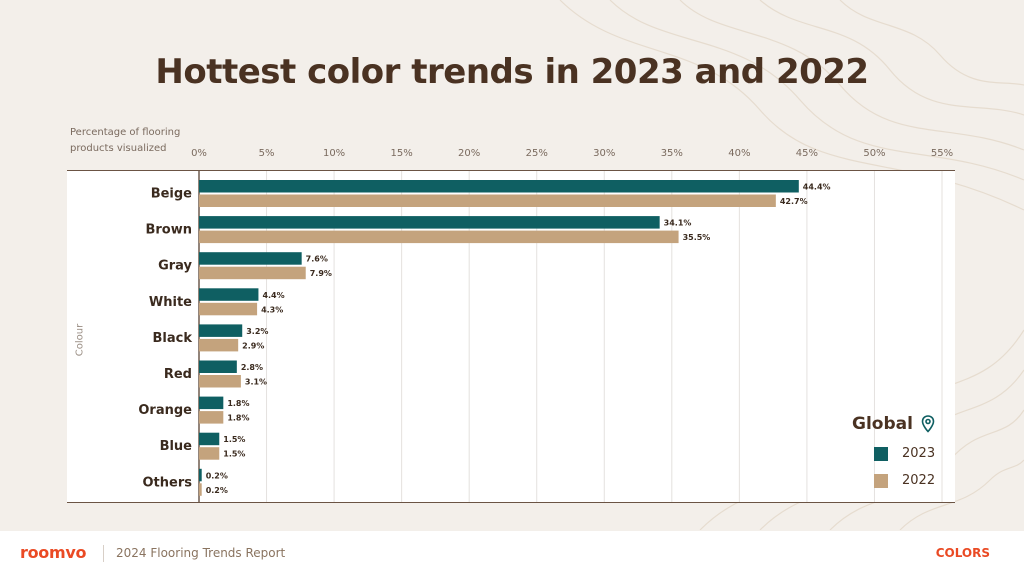 The image size is (1024, 576). Describe the element at coordinates (176, 446) in the screenshot. I see `category-label: Blue` at that location.